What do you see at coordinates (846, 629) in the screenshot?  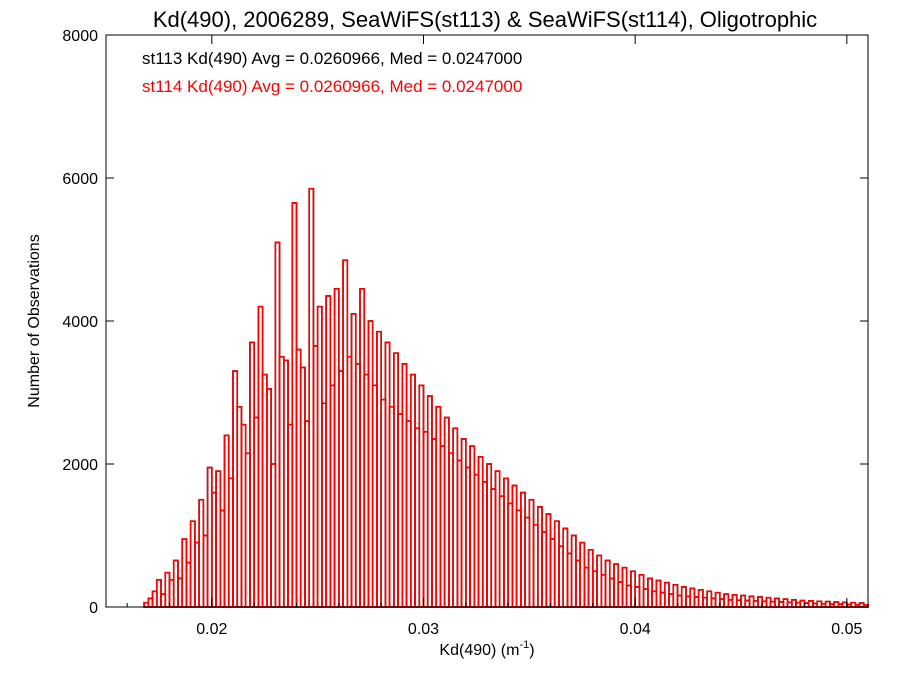 I see `x-tick-label: 0.05` at bounding box center [846, 629].